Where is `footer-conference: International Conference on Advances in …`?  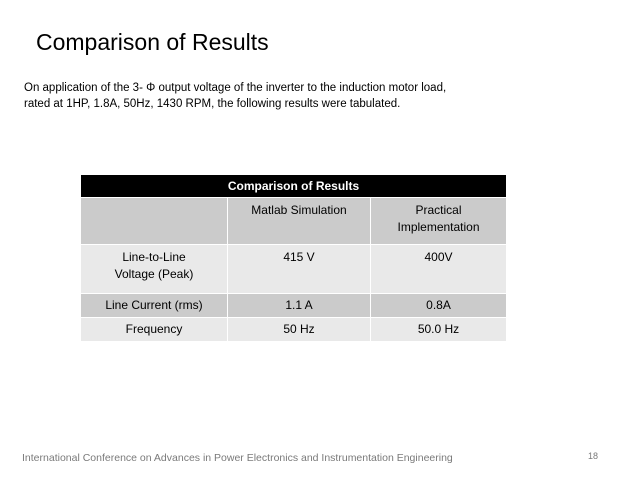
footer-conference: International Conference on Advances in … is located at coordinates (237, 458).